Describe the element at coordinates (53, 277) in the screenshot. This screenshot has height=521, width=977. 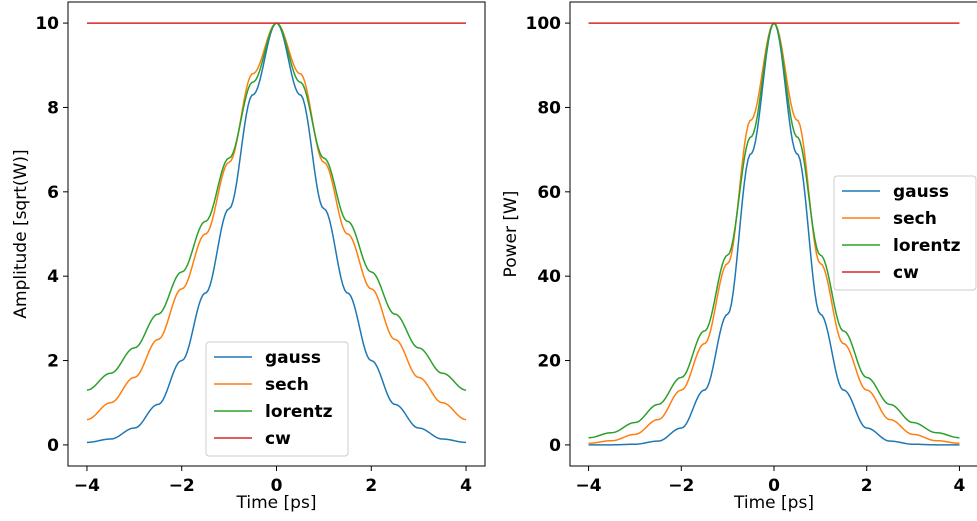
I see `y-tick-label: 4` at that location.